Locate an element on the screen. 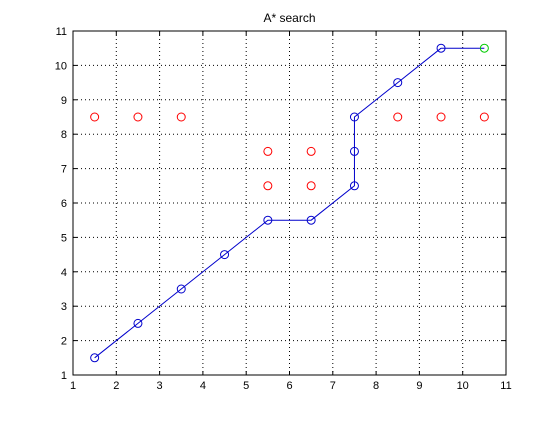 This screenshot has height=425, width=560. y-tick-label: 6 is located at coordinates (64, 204).